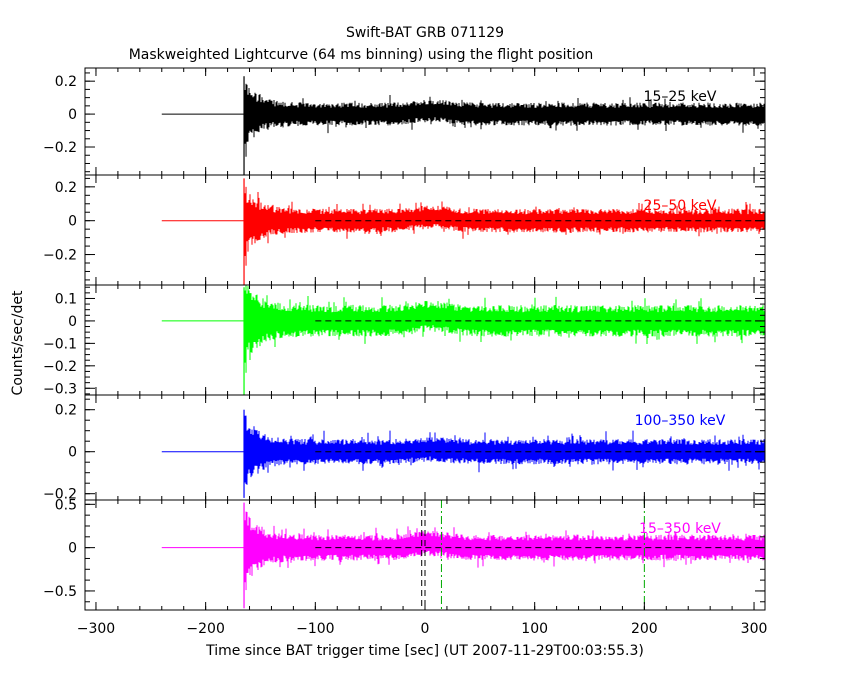 This screenshot has height=680, width=850. I want to click on panel-3: 0.1 0 −0.1 −0.2 −0.3, so click(404, 340).